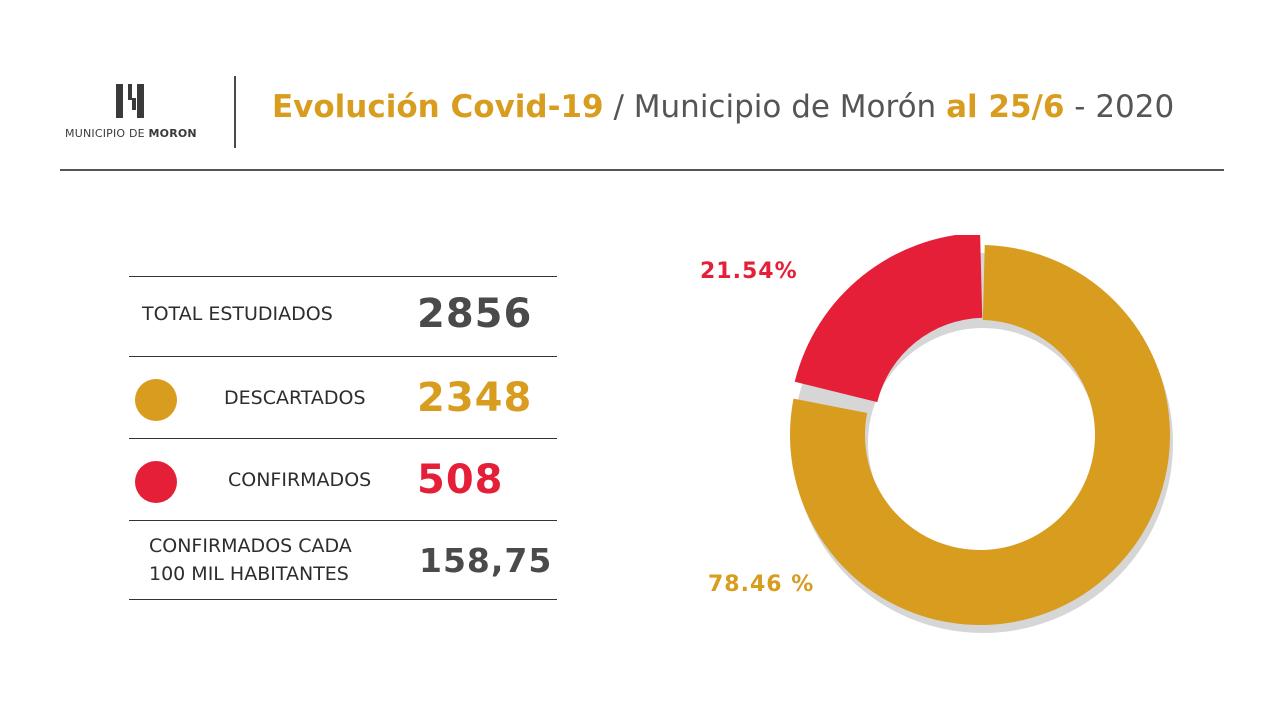 This screenshot has height=718, width=1280. What do you see at coordinates (235, 112) in the screenshot?
I see `header-divider` at bounding box center [235, 112].